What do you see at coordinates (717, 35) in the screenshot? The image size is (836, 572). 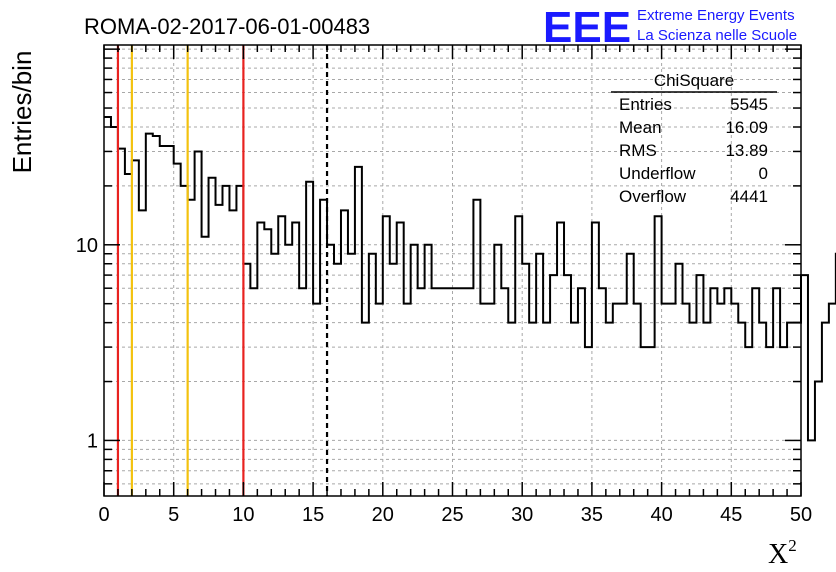 I see `logo-line-2: La Scienza nelle Scuole` at bounding box center [717, 35].